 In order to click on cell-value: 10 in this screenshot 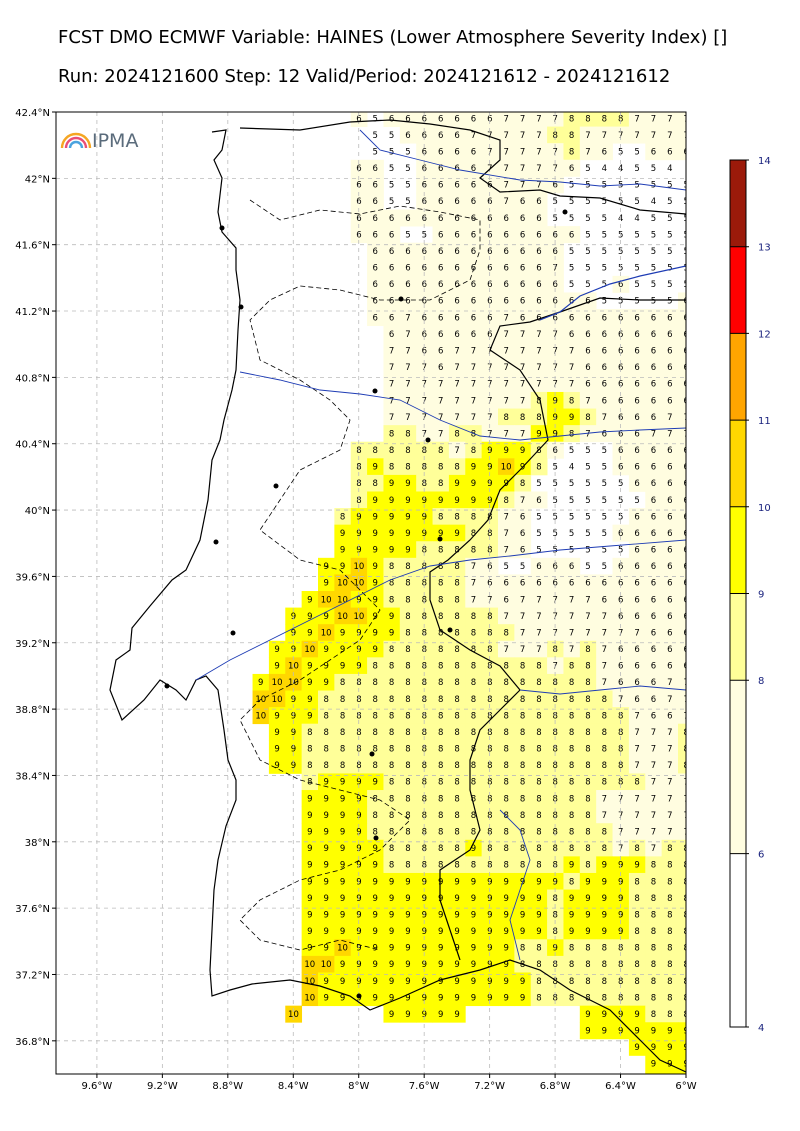, I will do `click(326, 965)`.